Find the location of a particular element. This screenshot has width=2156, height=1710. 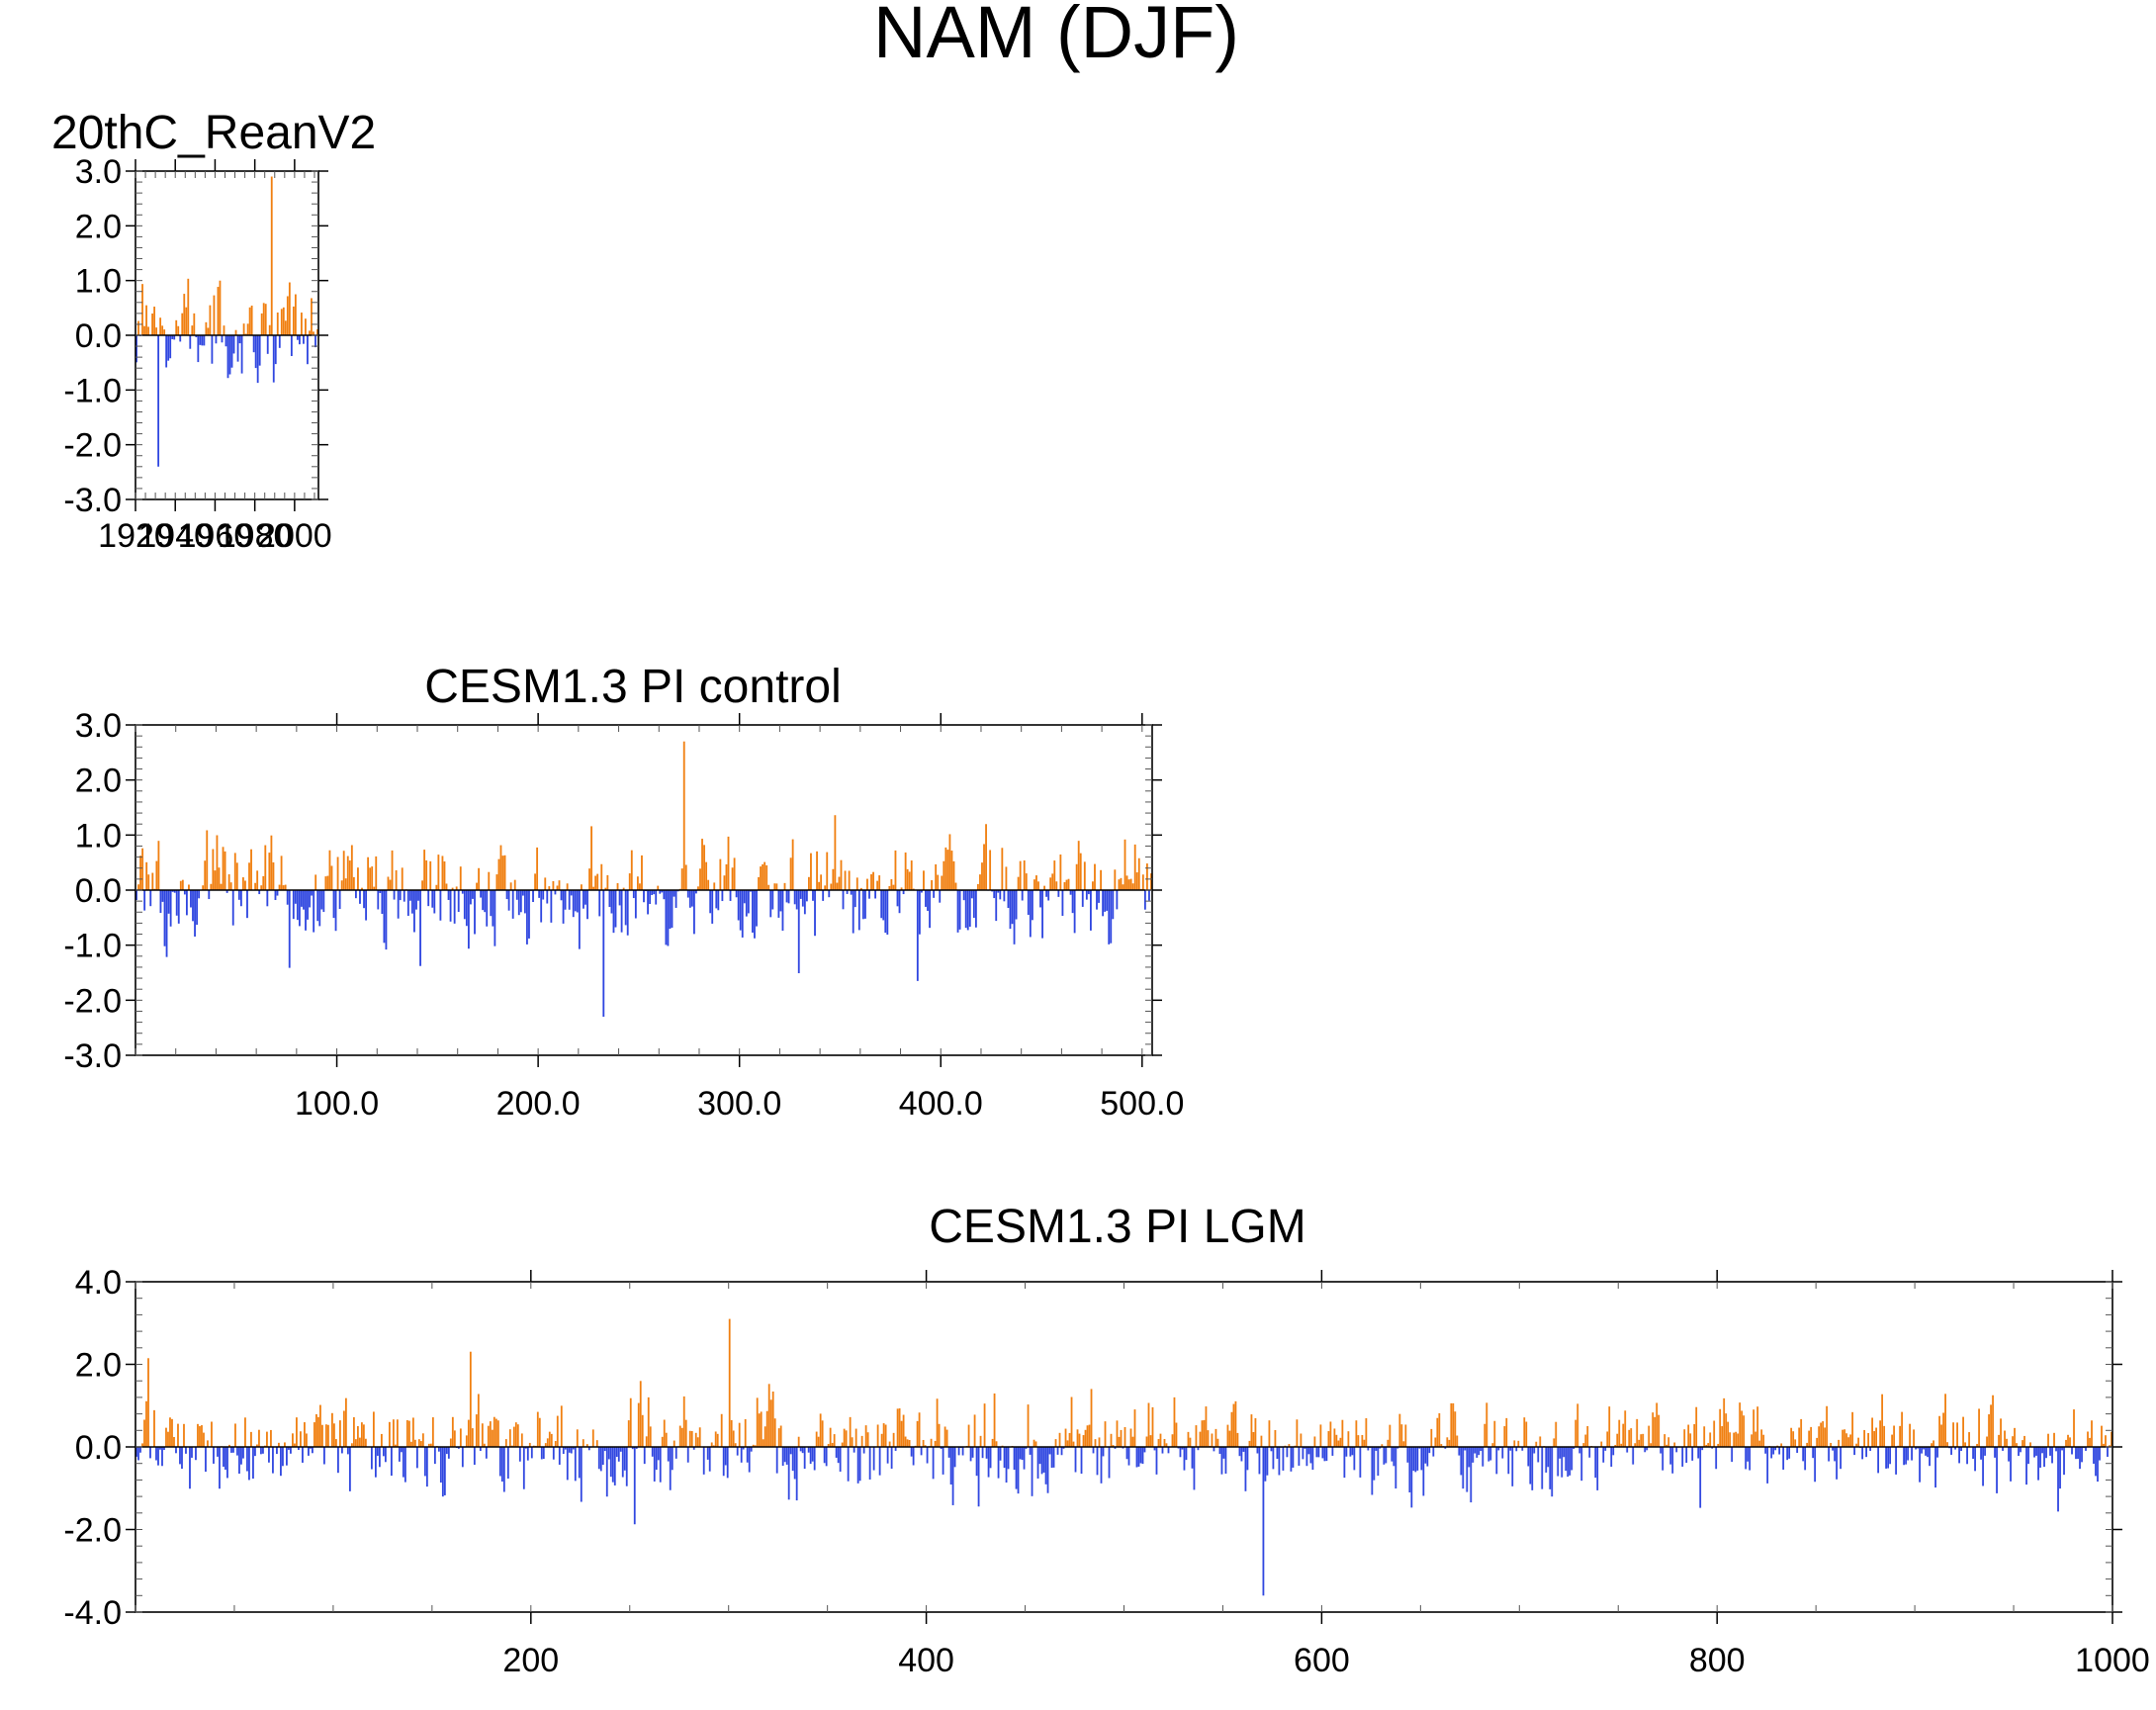

x-tick-label: 1940 is located at coordinates (175, 536).